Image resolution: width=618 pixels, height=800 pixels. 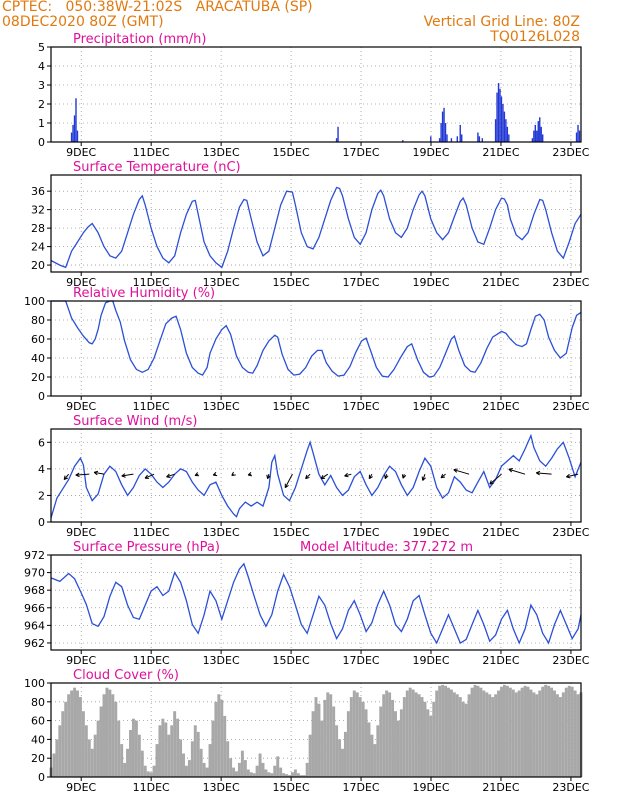 I want to click on y-tick-label: 20, so click(x=38, y=758).